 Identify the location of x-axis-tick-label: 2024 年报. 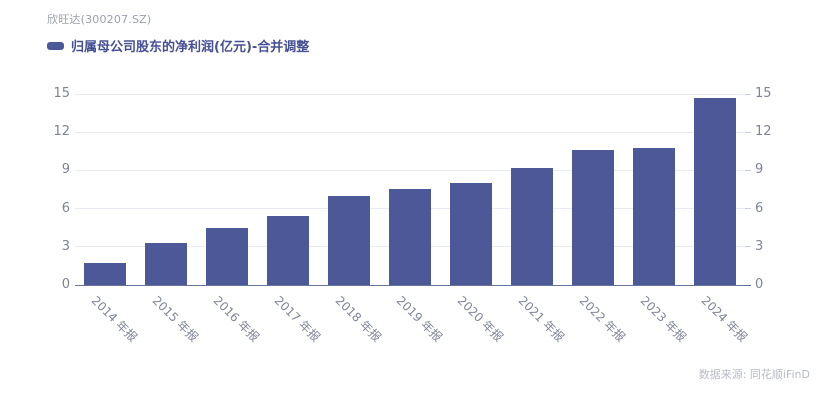
(724, 319).